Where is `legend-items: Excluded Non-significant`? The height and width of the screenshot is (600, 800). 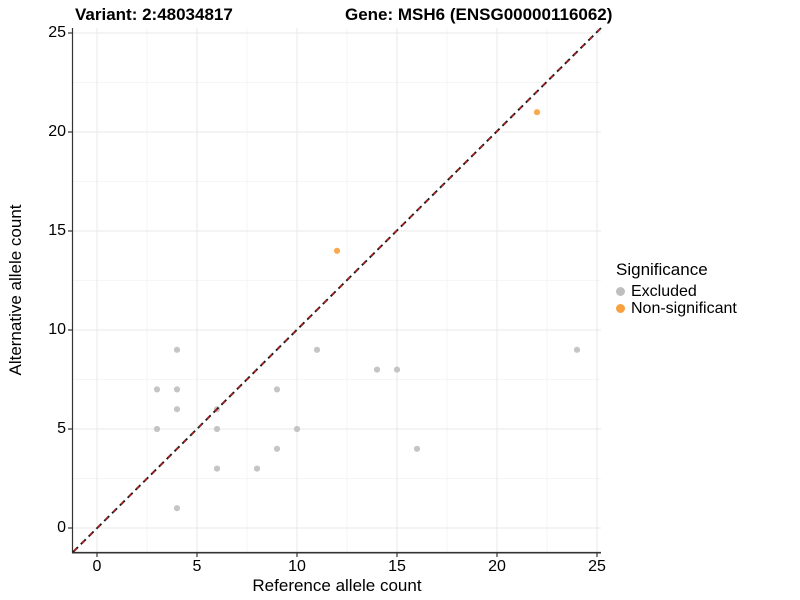
legend-items: Excluded Non-significant is located at coordinates (676, 300).